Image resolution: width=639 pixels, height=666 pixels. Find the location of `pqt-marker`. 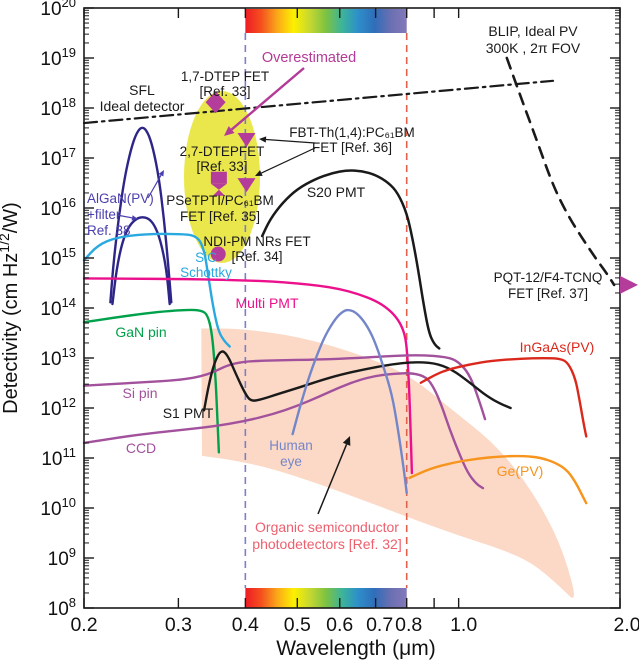

pqt-marker is located at coordinates (629, 284).